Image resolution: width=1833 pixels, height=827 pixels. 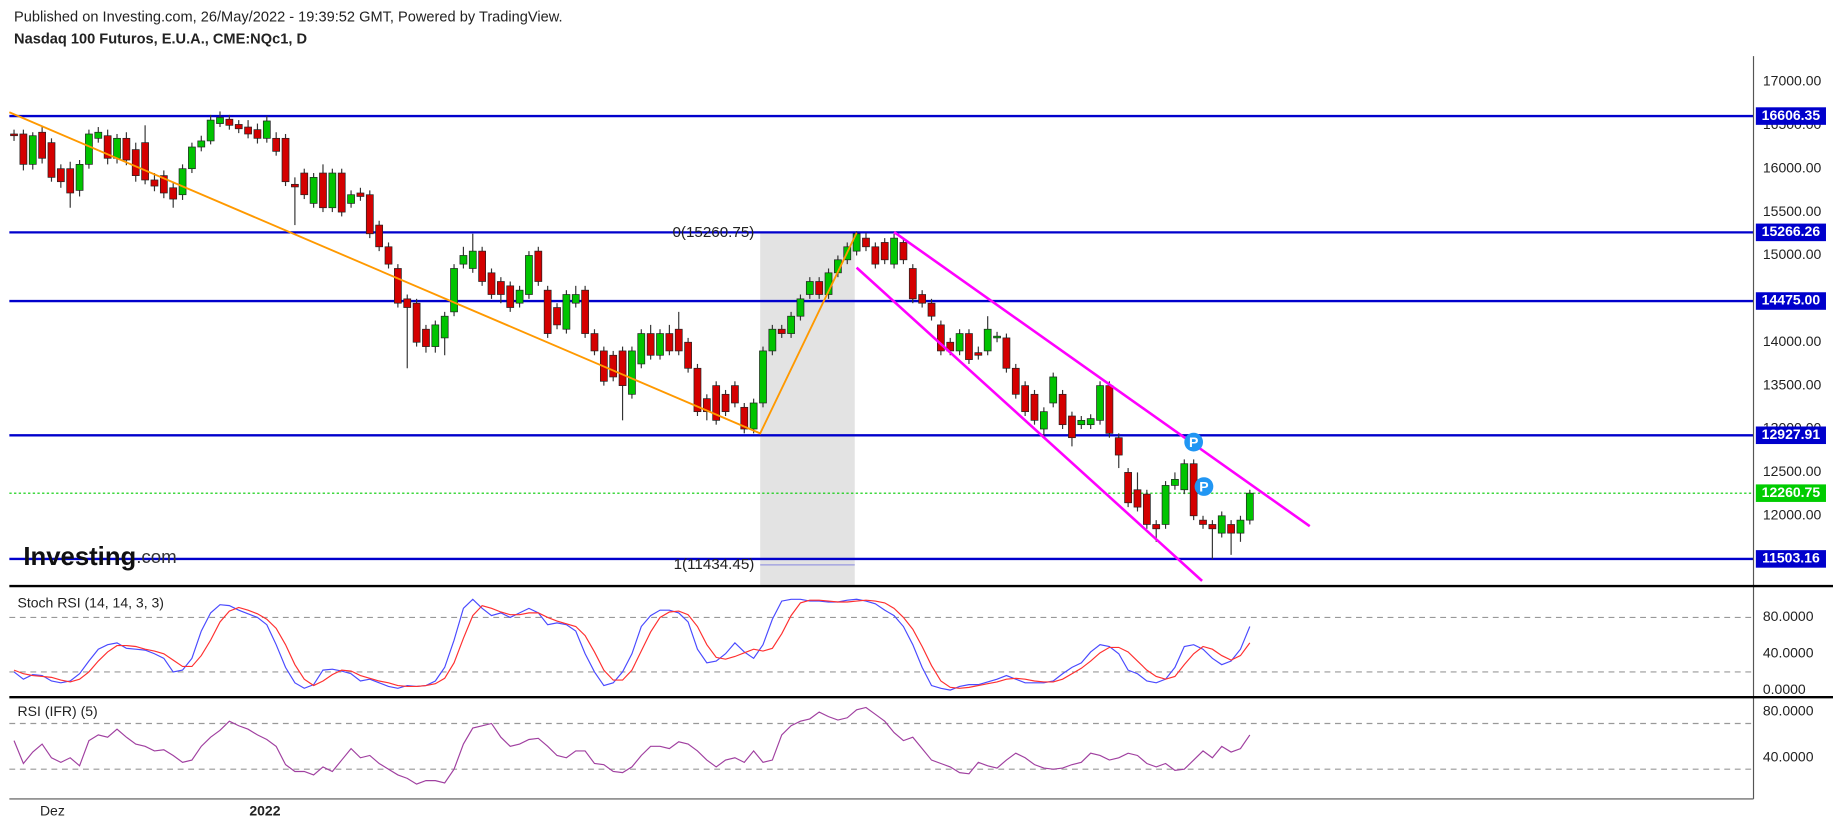 I want to click on last-price-box, so click(x=1790, y=493).